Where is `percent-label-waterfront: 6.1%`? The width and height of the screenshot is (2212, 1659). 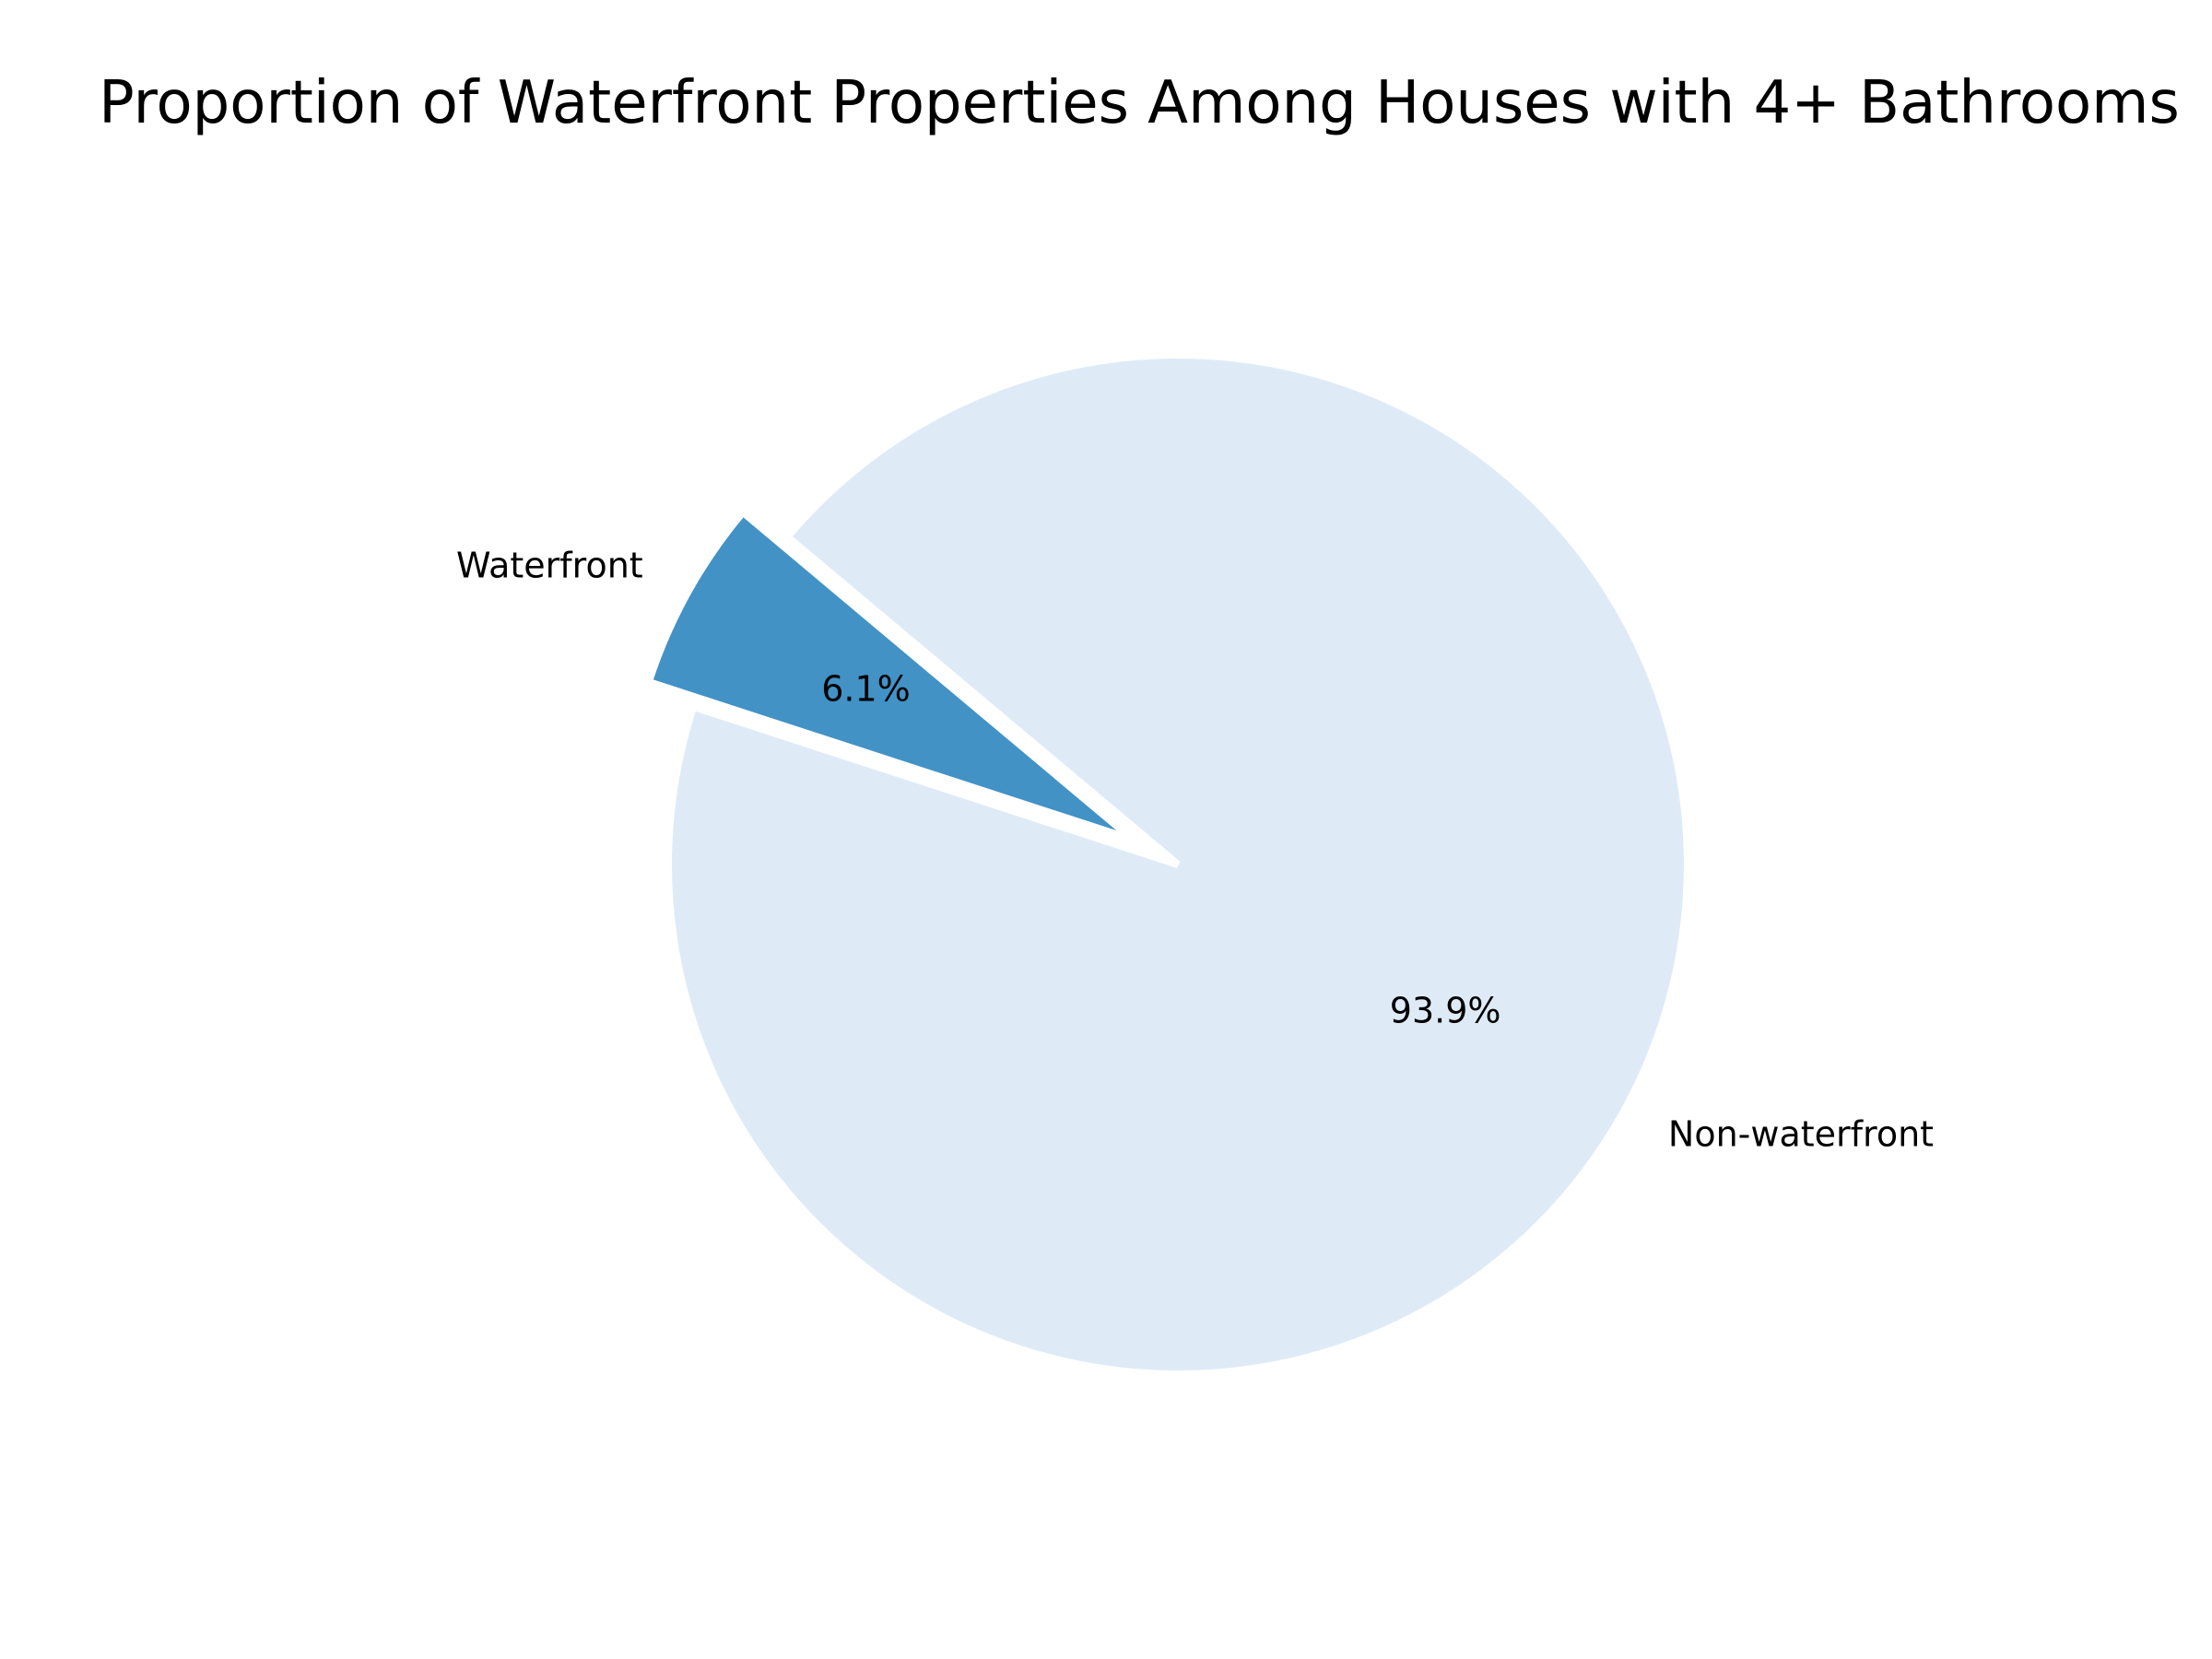
percent-label-waterfront: 6.1% is located at coordinates (866, 689).